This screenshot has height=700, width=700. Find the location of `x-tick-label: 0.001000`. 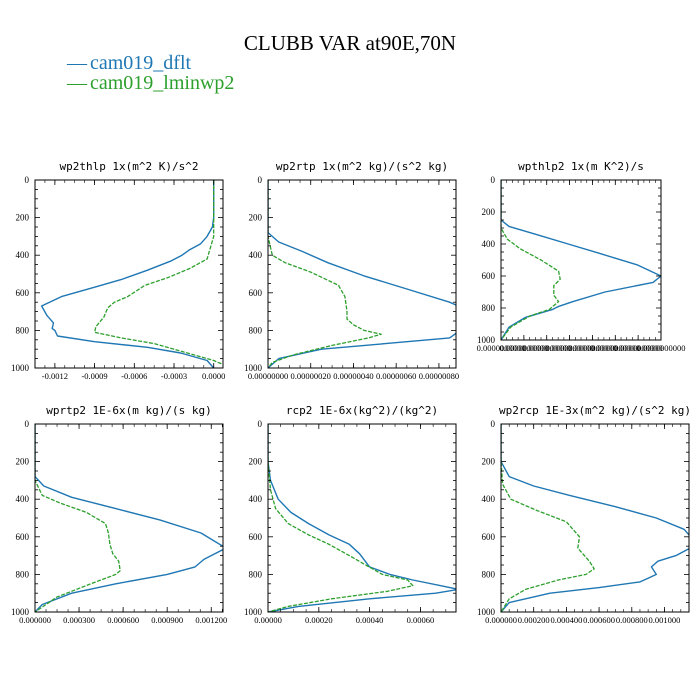

x-tick-label: 0.001000 is located at coordinates (665, 620).